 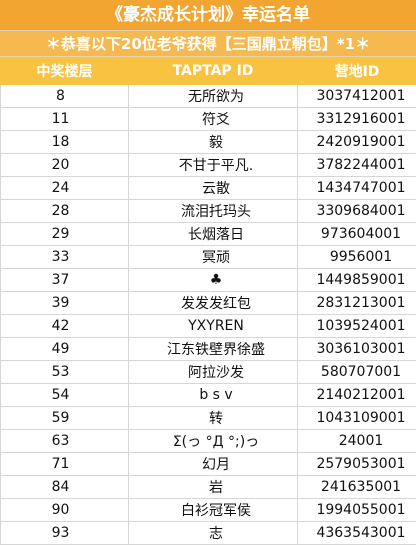 I want to click on table-row: 90 白衫冠军侯 1994055001, so click(x=208, y=510).